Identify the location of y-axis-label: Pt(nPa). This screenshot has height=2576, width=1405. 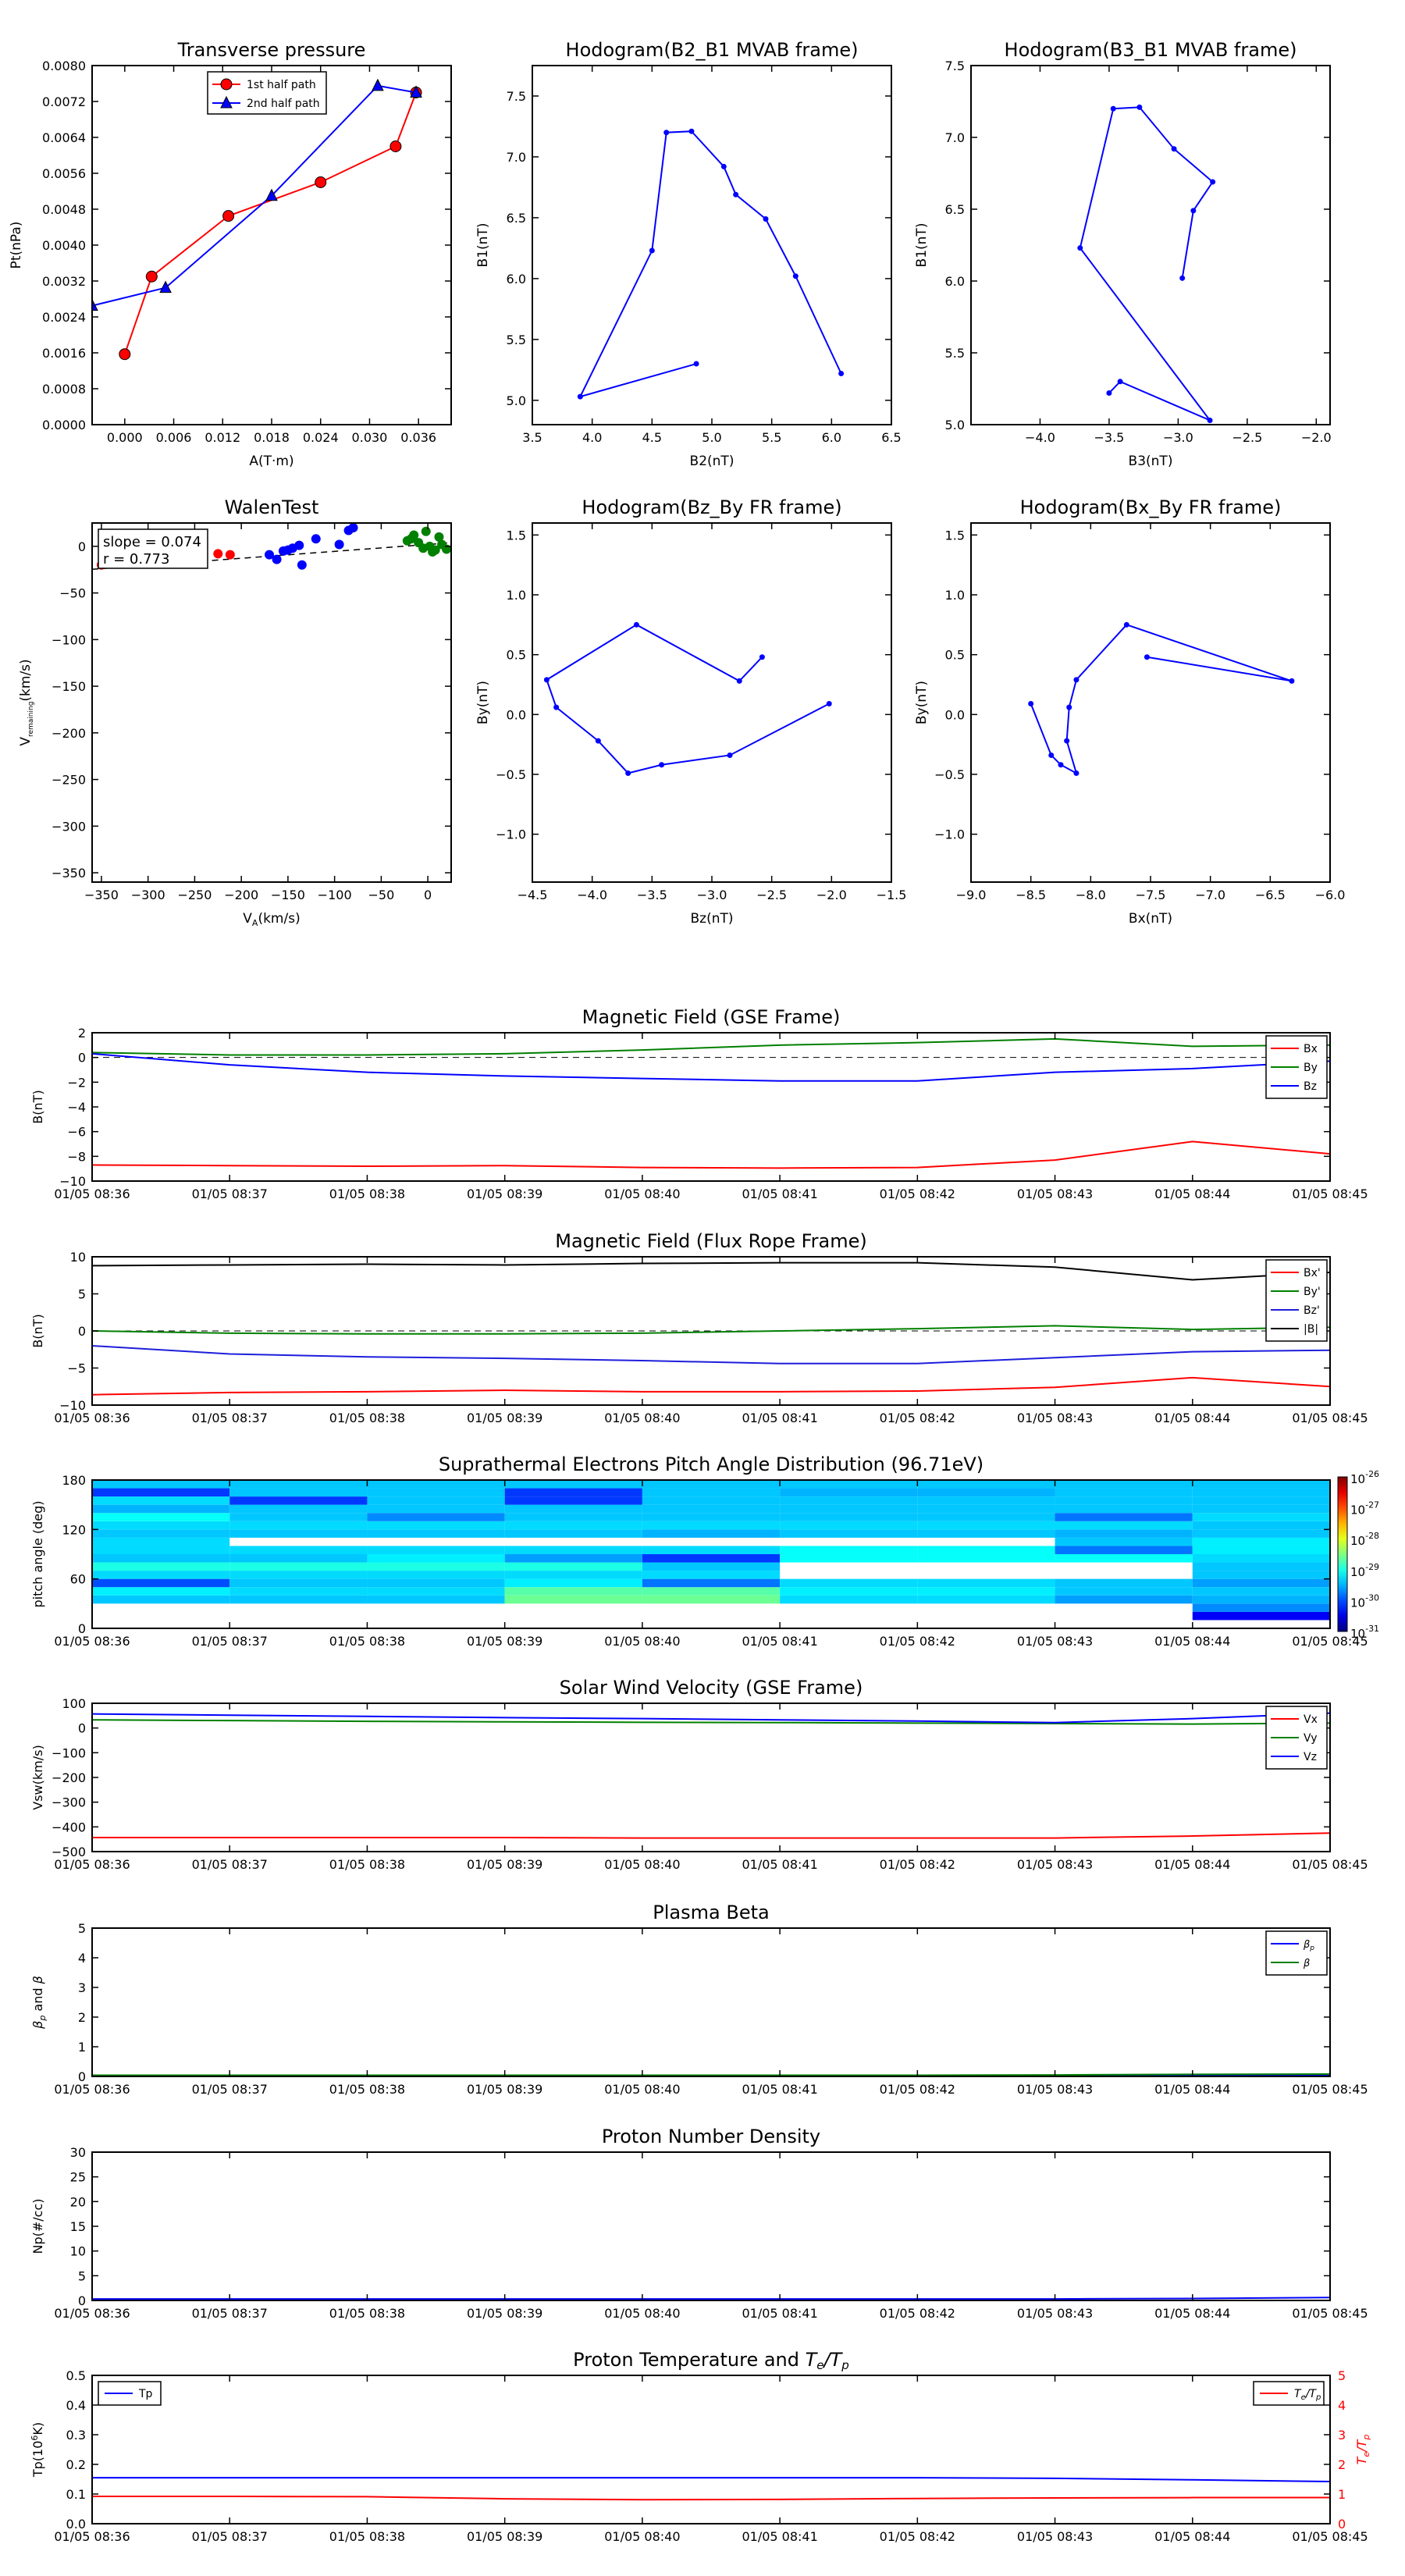
(16, 245).